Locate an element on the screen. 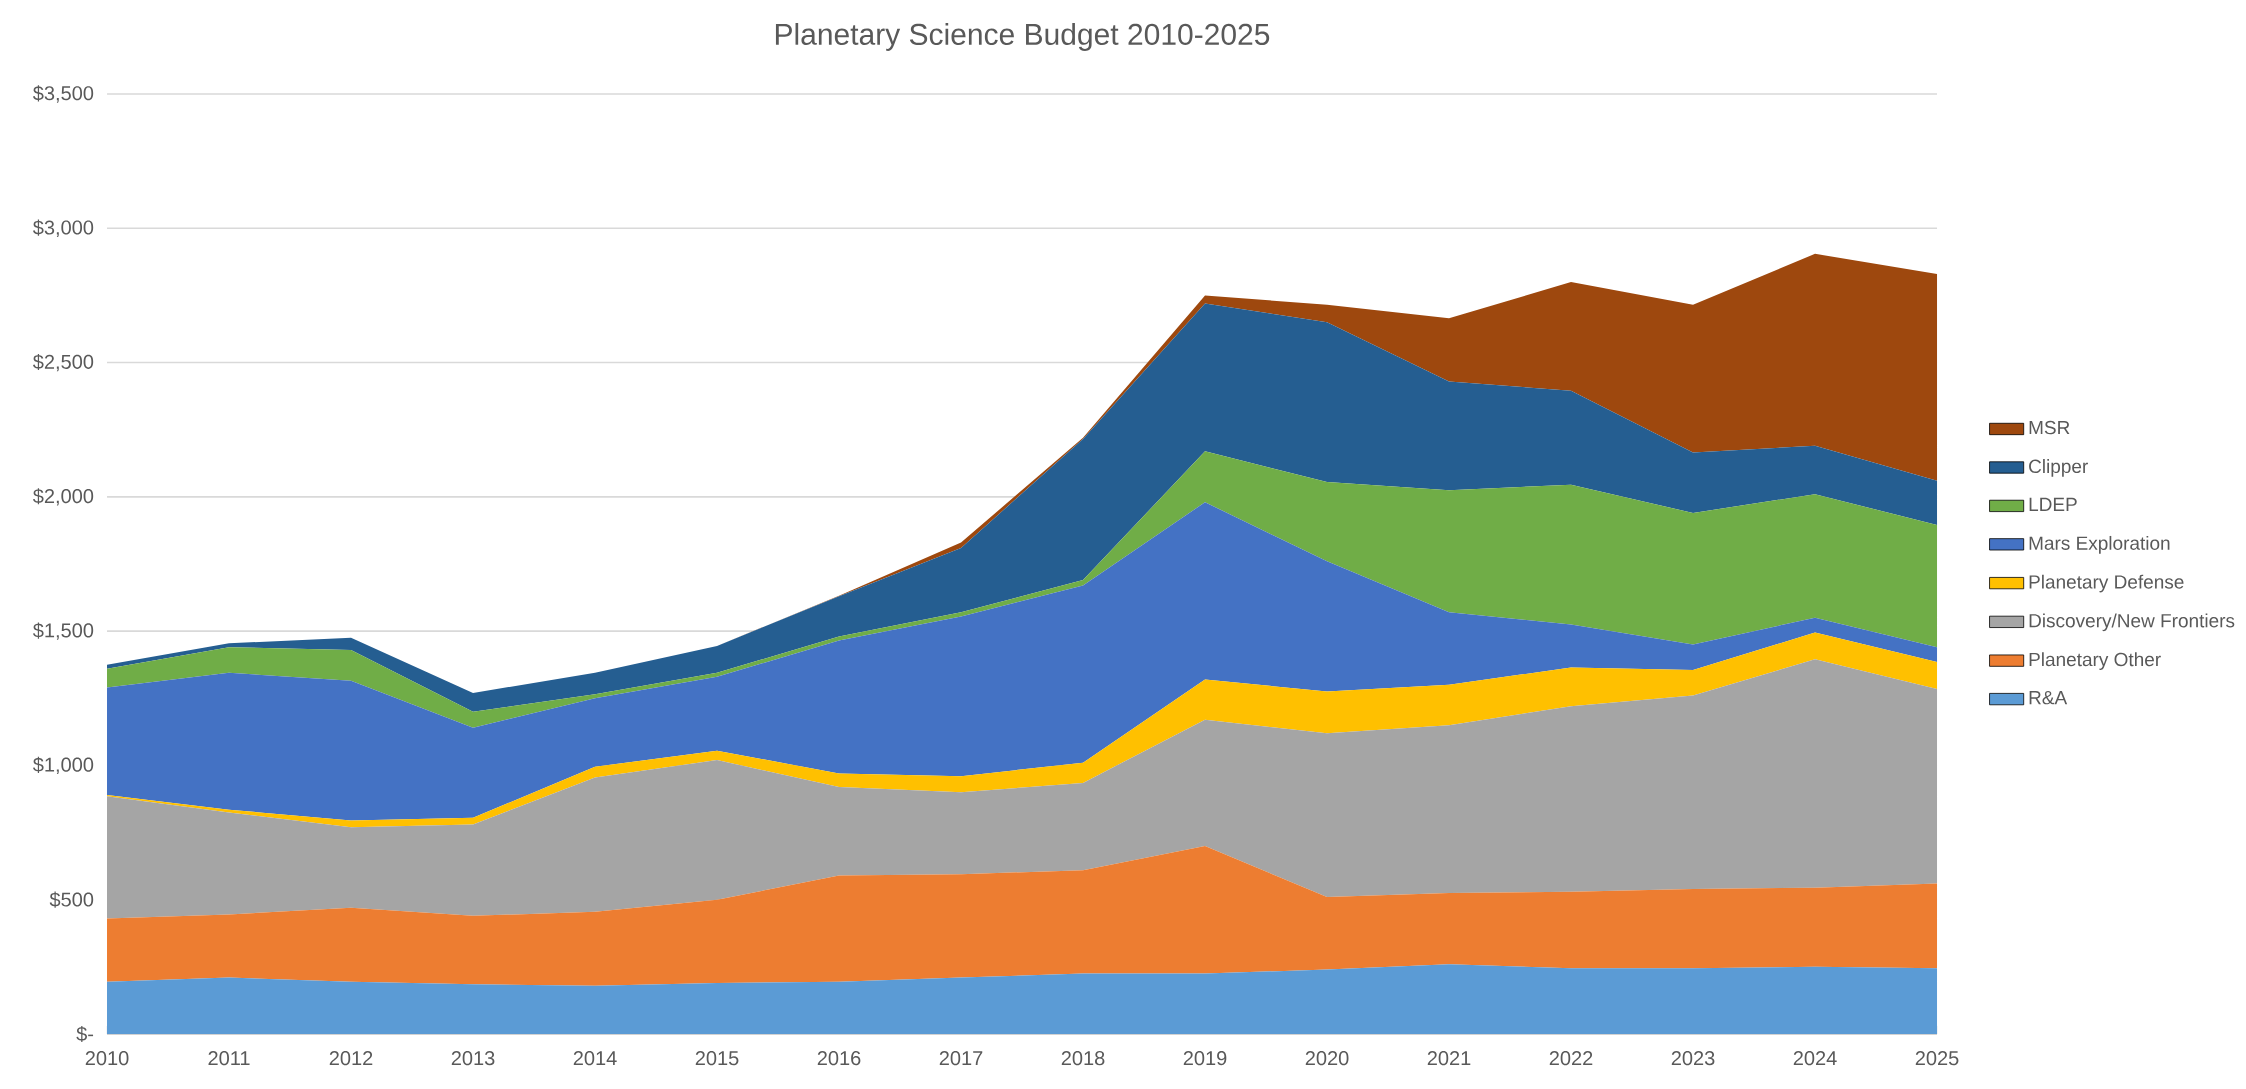  x-tick-label: 2019 is located at coordinates (1205, 1058).